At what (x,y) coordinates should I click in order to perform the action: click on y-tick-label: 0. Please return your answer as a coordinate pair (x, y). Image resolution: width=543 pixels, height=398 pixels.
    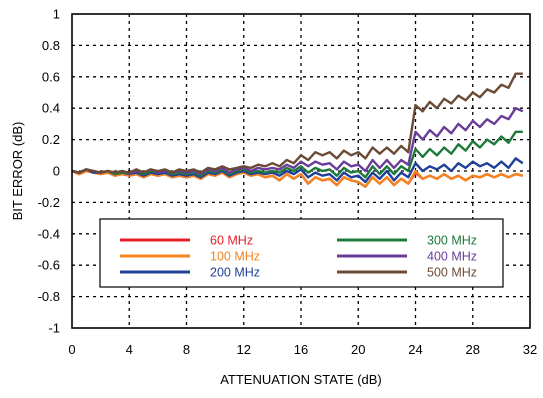
    Looking at the image, I should click on (56, 171).